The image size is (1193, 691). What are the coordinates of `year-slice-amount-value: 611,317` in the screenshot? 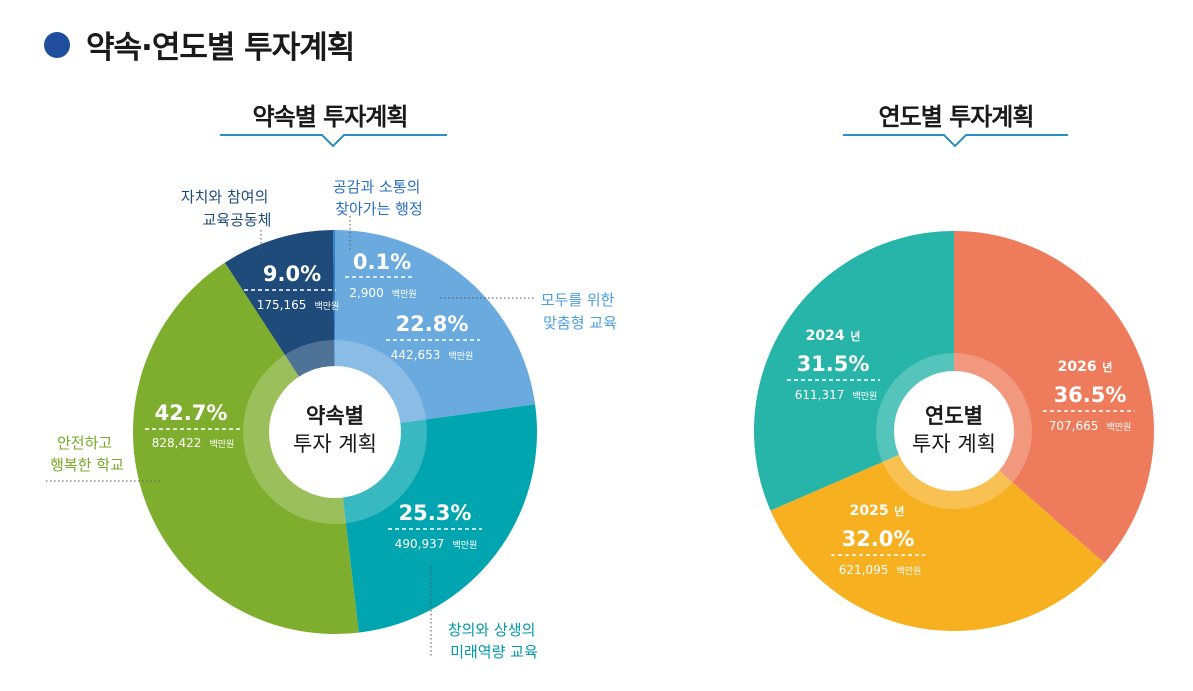 It's located at (820, 395).